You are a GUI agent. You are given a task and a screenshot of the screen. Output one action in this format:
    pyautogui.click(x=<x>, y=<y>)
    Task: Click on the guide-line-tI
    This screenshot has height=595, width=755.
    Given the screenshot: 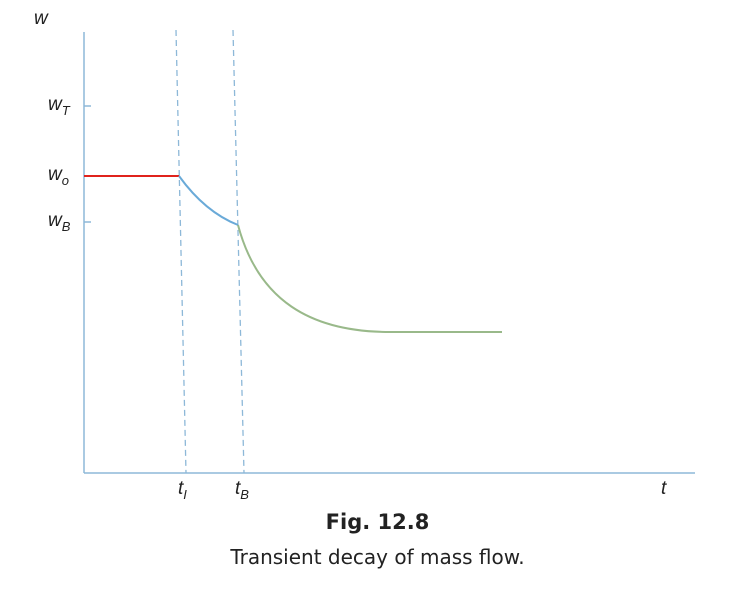 What is the action you would take?
    pyautogui.click(x=181, y=251)
    